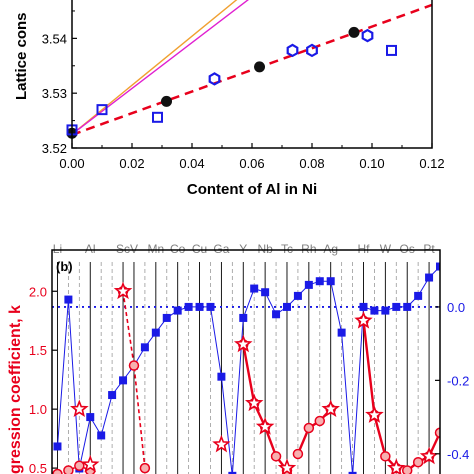 The width and height of the screenshot is (474, 474). Describe the element at coordinates (38, 409) in the screenshot. I see `left-y-tick-label: 1.0` at that location.